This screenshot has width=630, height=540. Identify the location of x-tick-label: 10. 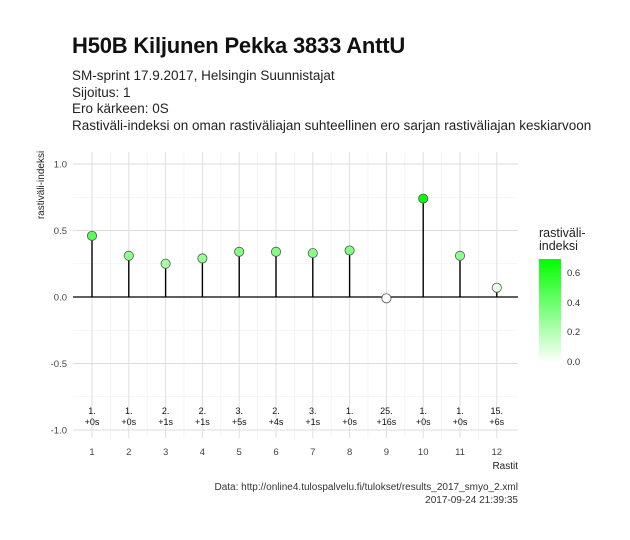
(423, 452).